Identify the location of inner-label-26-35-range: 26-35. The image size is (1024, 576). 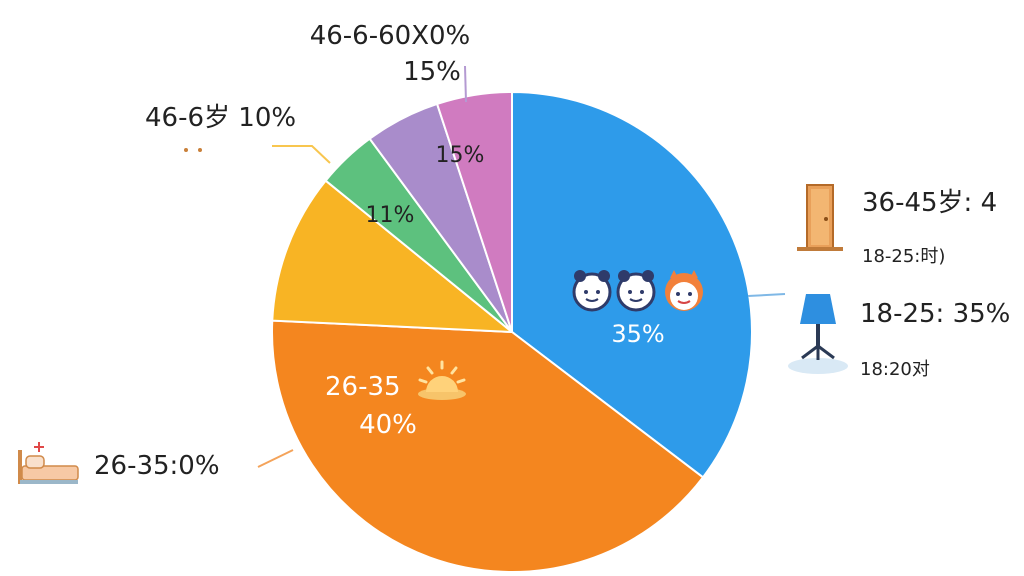
(363, 387).